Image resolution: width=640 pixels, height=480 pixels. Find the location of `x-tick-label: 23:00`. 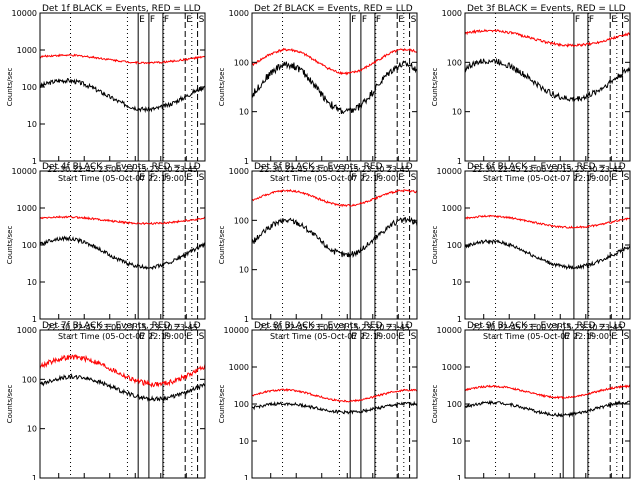

x-tick-label: 23:00 is located at coordinates (534, 169).